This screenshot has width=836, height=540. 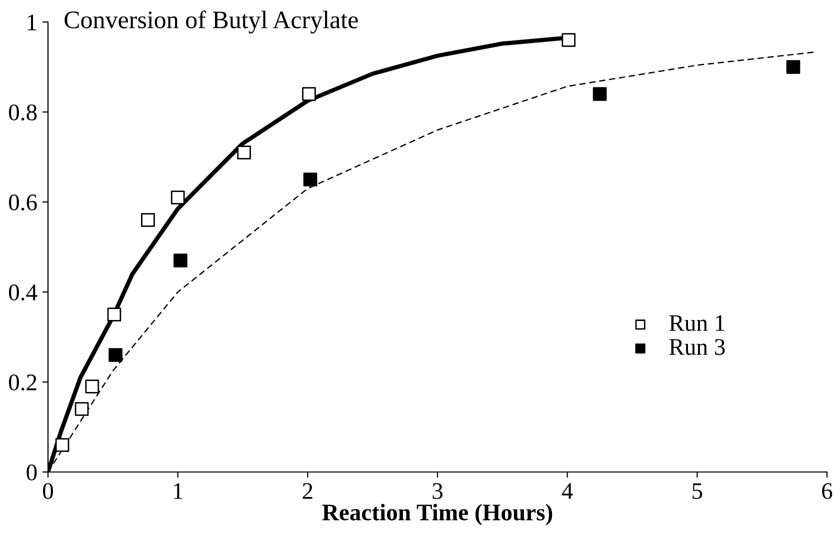 I want to click on x-tick-label: 1, so click(x=178, y=491).